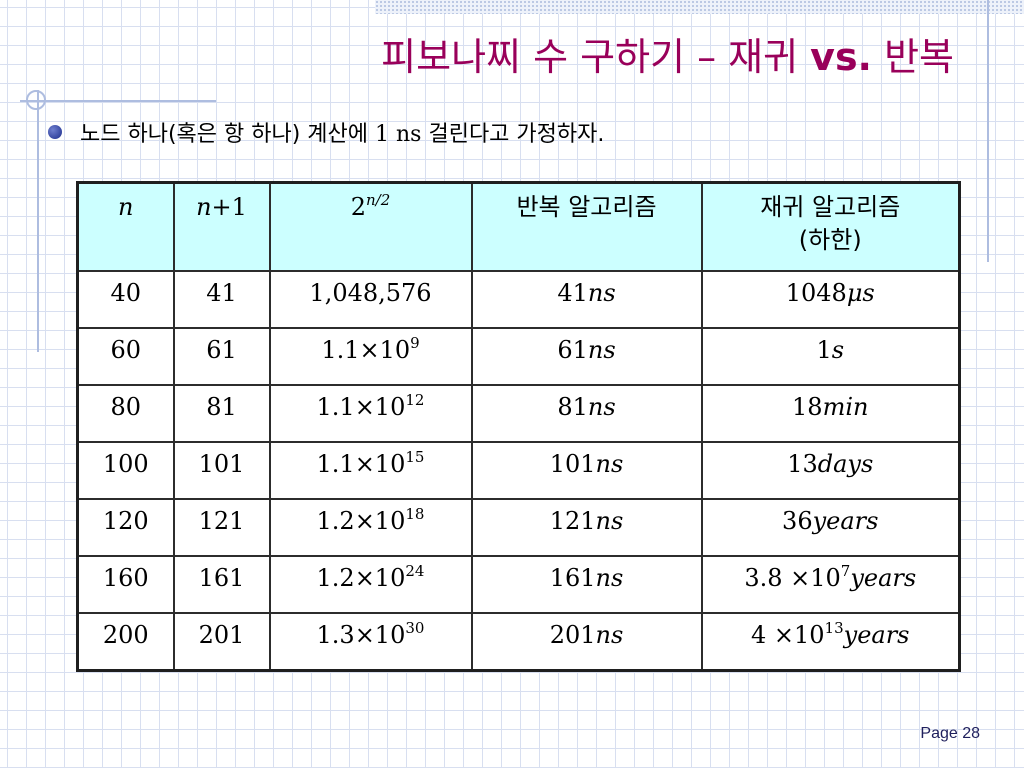 This screenshot has height=768, width=1024. What do you see at coordinates (55, 132) in the screenshot?
I see `bullet-icon` at bounding box center [55, 132].